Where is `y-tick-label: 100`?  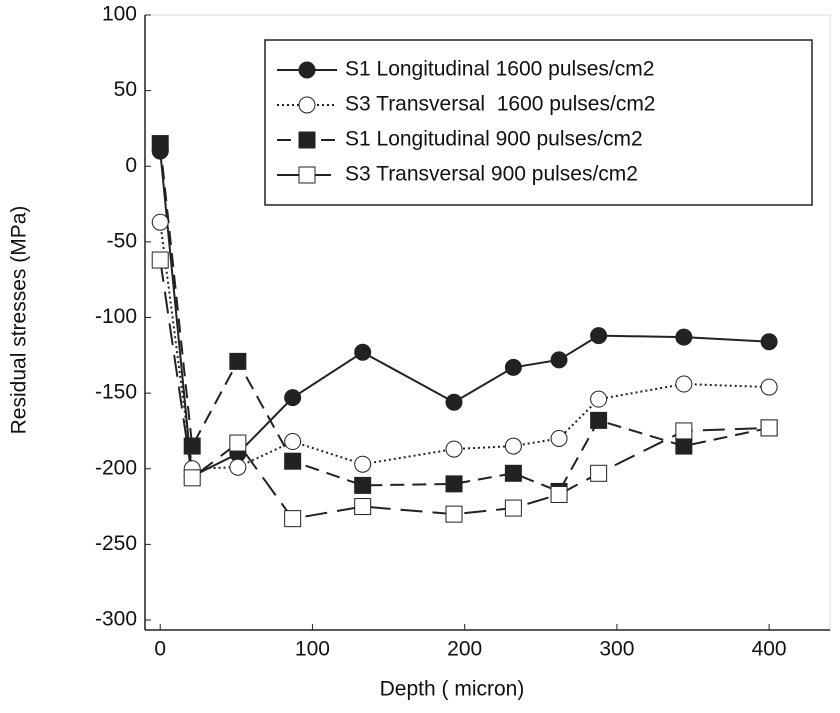 y-tick-label: 100 is located at coordinates (119, 14).